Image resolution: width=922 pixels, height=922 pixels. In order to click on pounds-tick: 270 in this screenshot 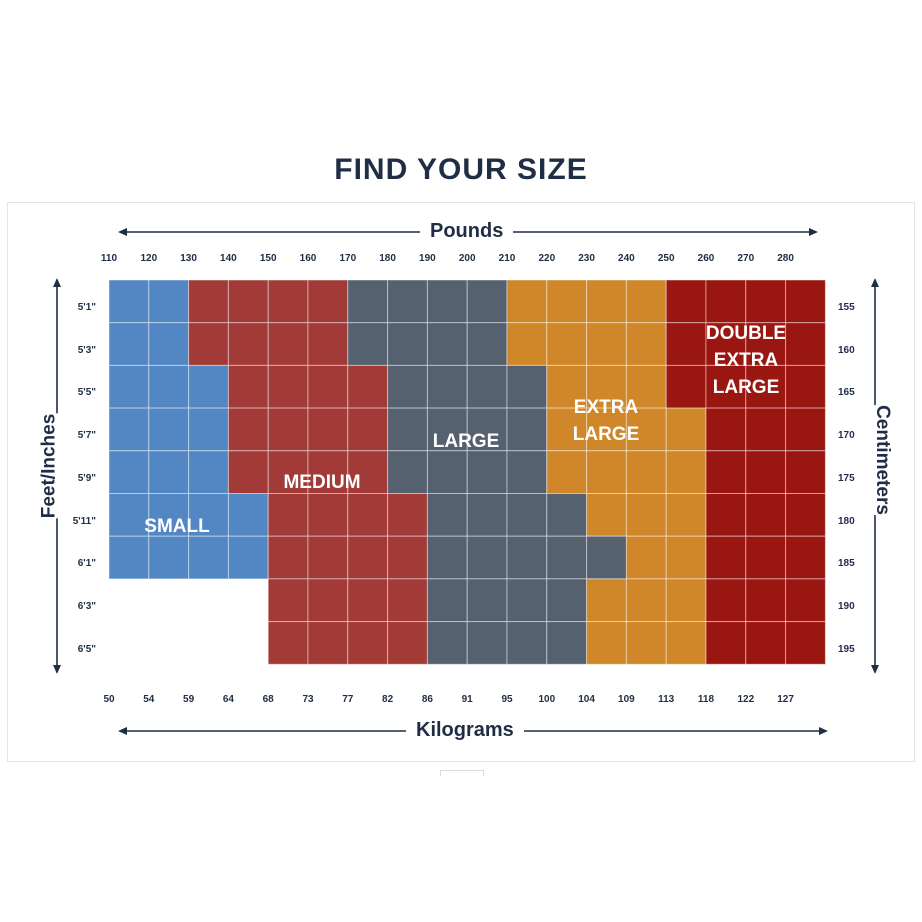, I will do `click(746, 258)`.